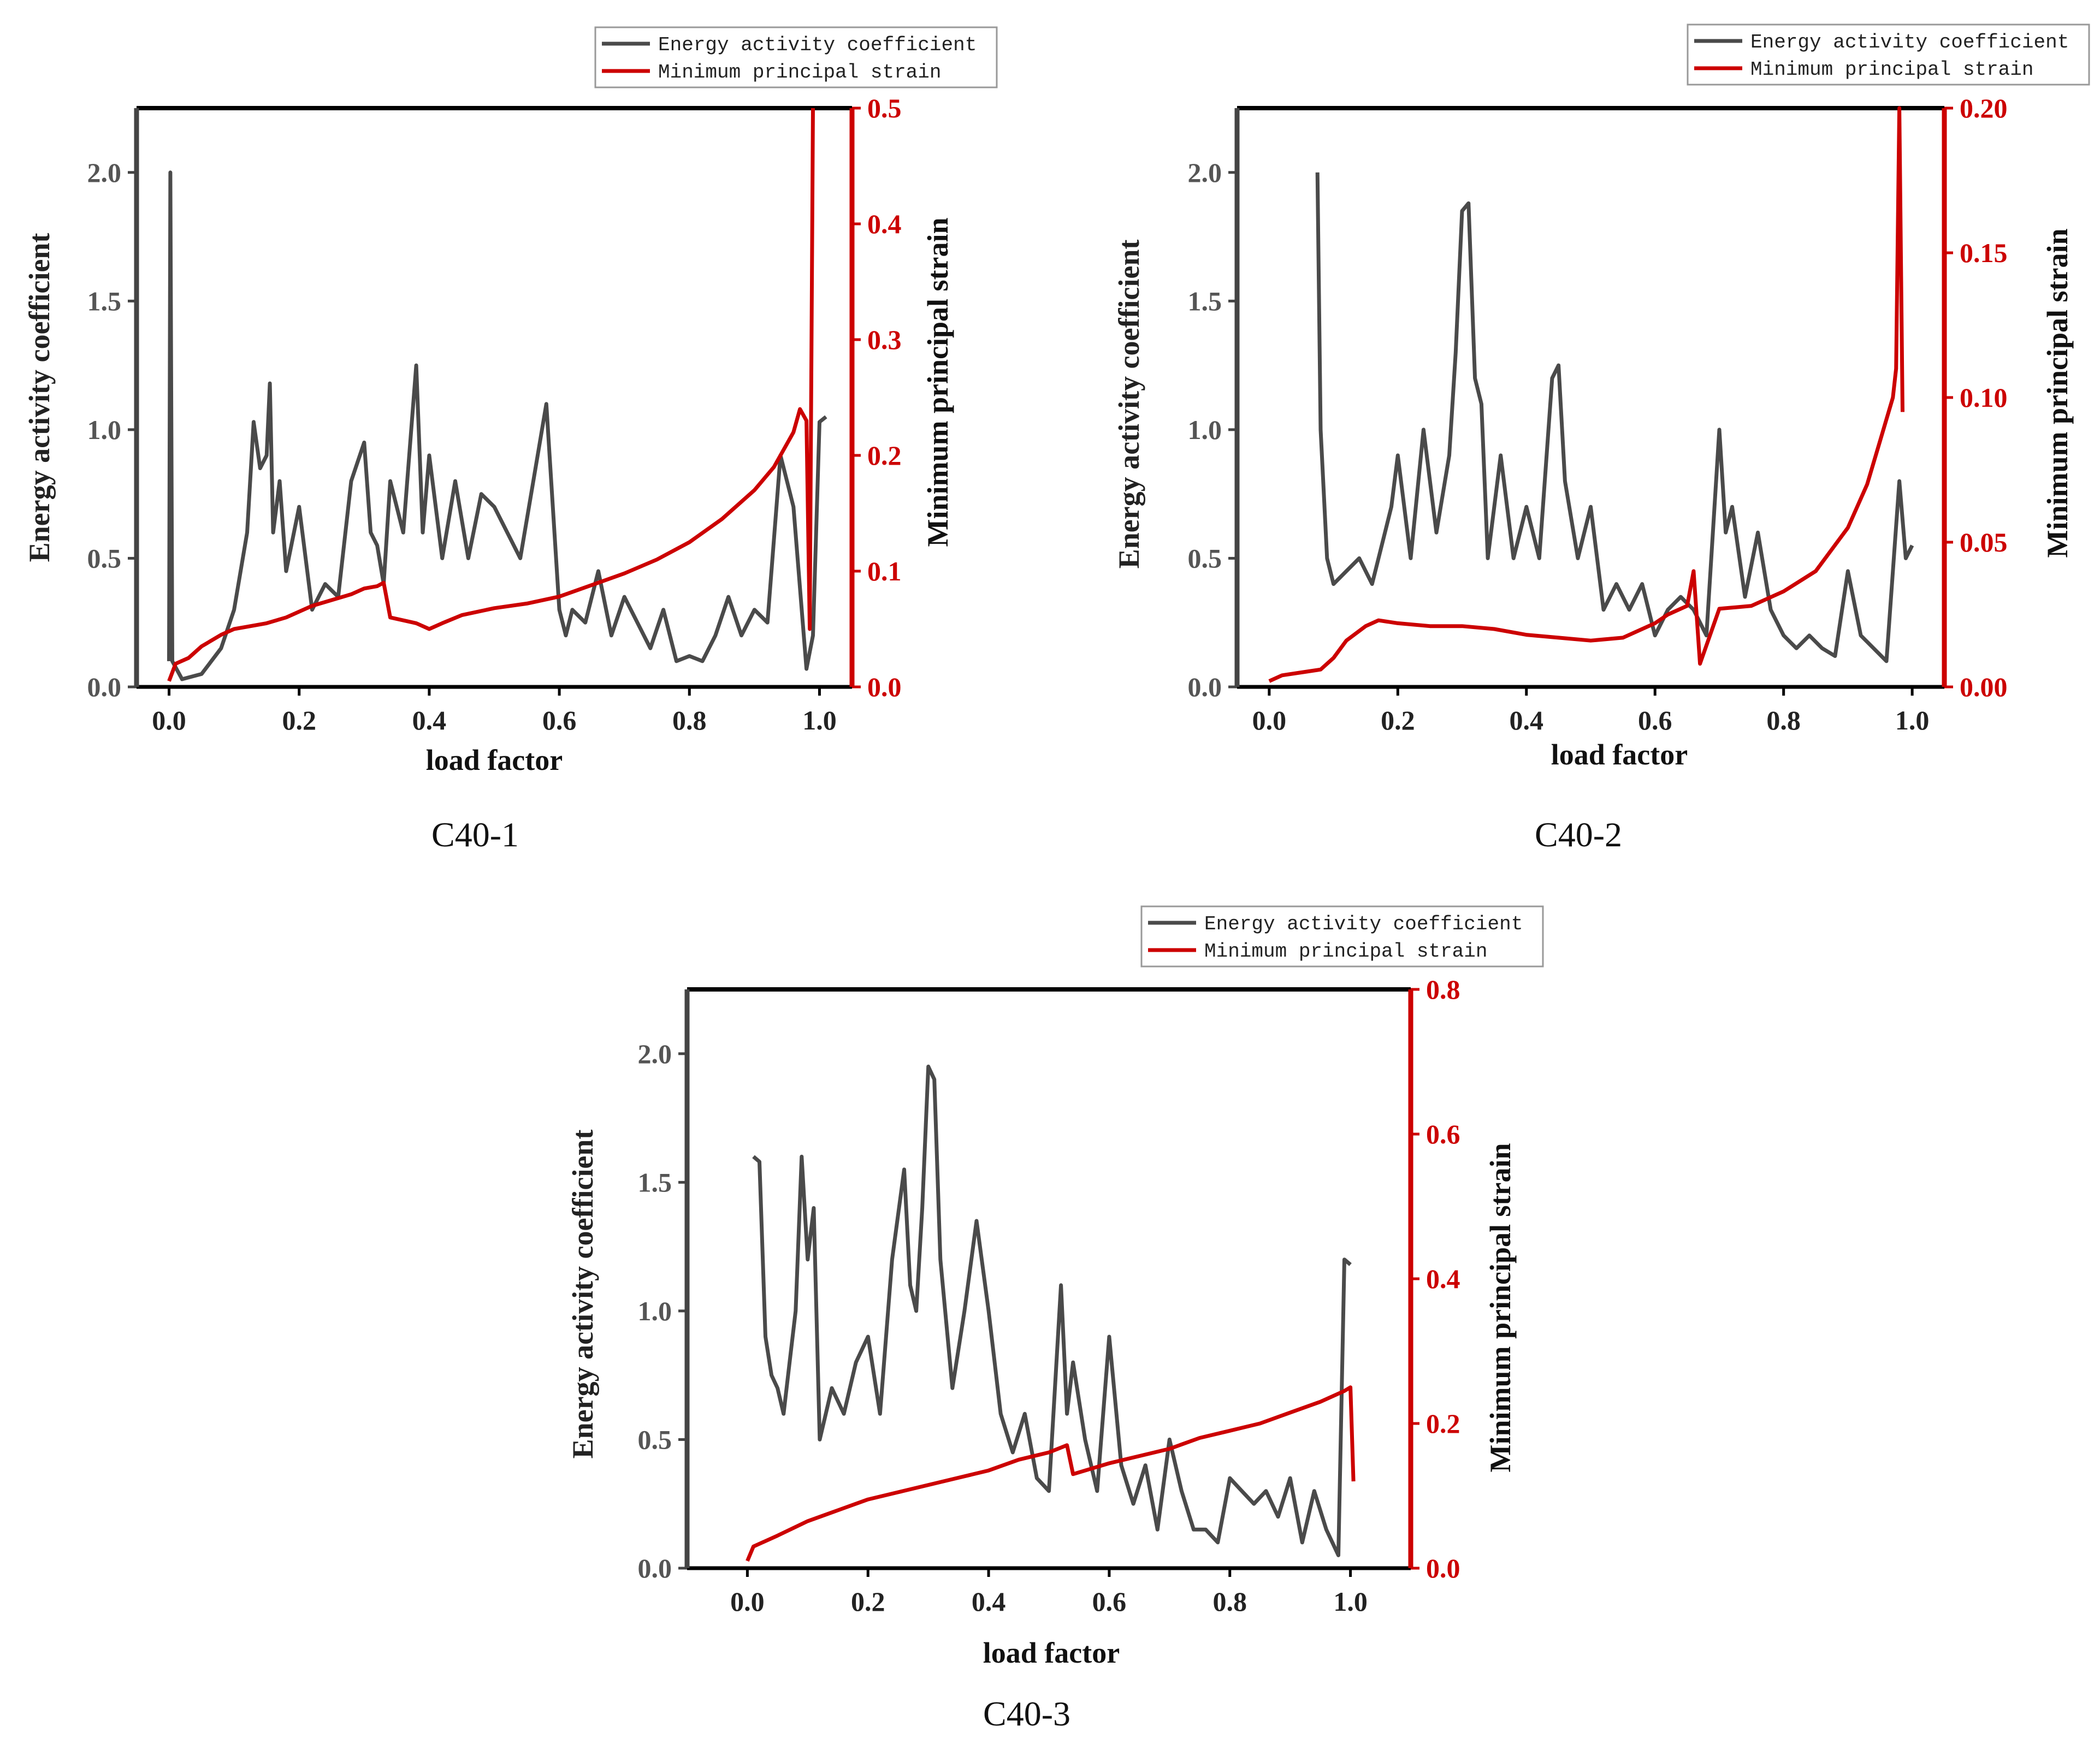  I want to click on panel-caption: C40-2, so click(1579, 834).